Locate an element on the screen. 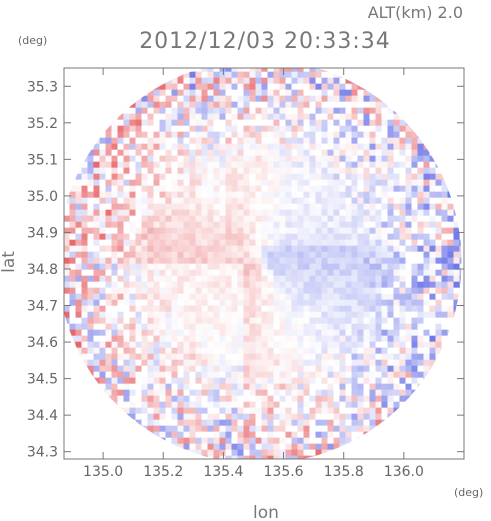  x-axis-title: lon is located at coordinates (266, 512).